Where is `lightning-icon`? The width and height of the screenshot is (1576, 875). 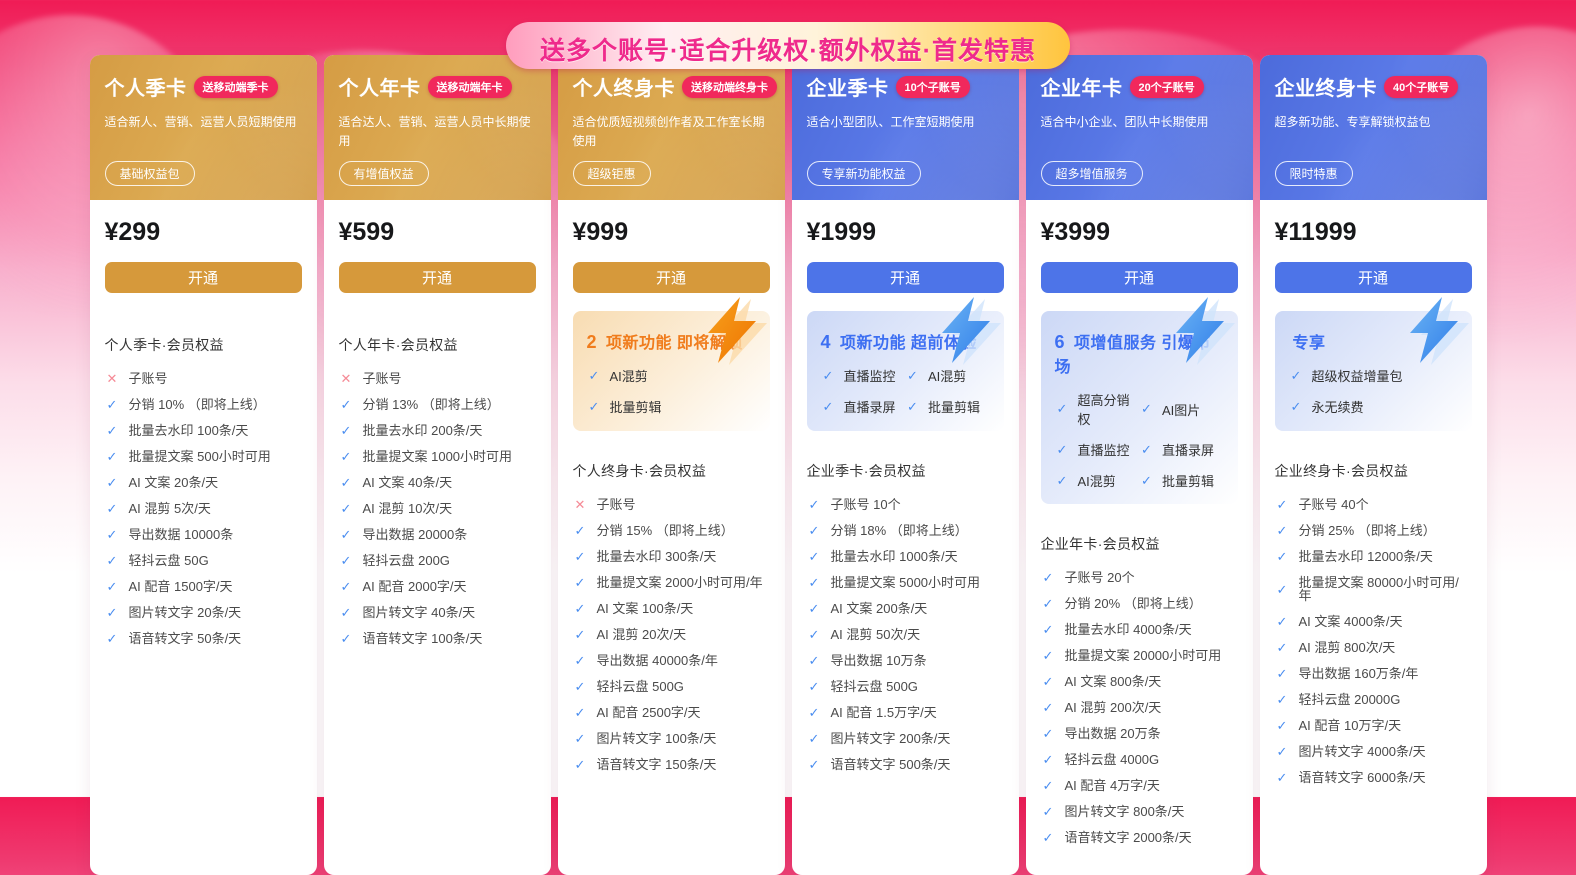 lightning-icon is located at coordinates (1204, 330).